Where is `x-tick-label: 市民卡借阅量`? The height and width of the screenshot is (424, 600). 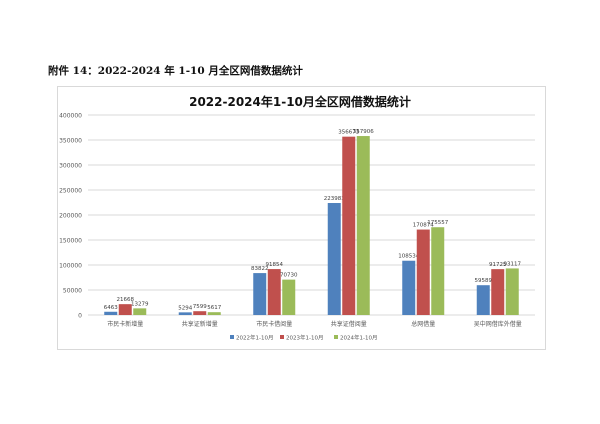 x-tick-label: 市民卡借阅量 is located at coordinates (274, 324).